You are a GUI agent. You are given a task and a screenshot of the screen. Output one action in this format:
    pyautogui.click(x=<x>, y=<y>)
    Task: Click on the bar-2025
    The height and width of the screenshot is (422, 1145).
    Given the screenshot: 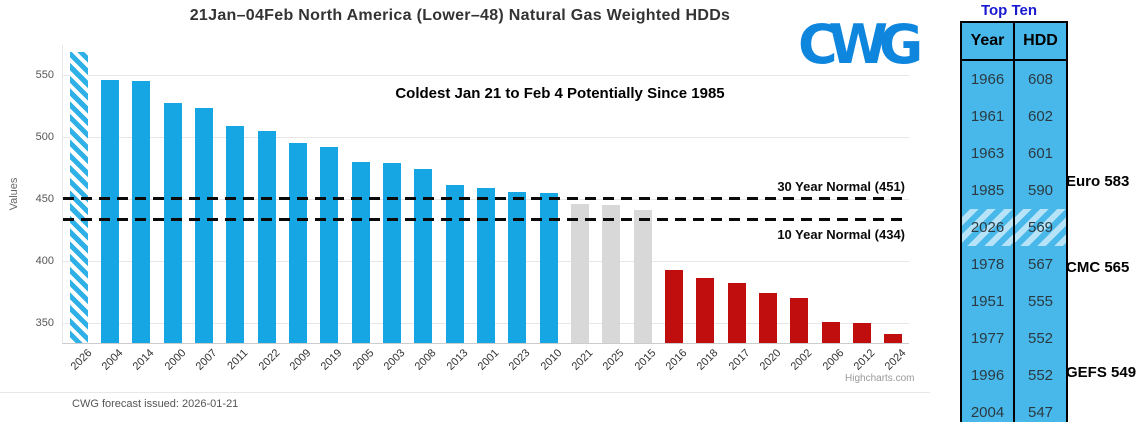 What is the action you would take?
    pyautogui.click(x=611, y=274)
    